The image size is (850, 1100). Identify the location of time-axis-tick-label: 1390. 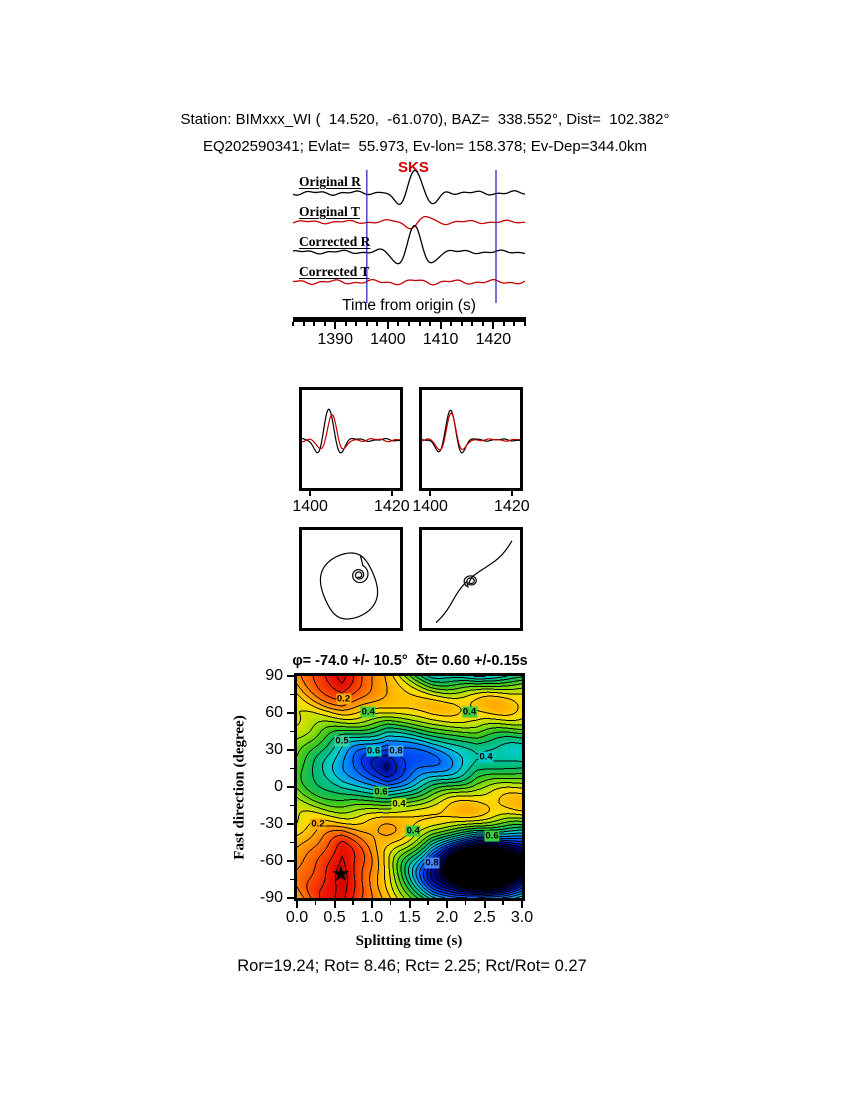
(335, 339).